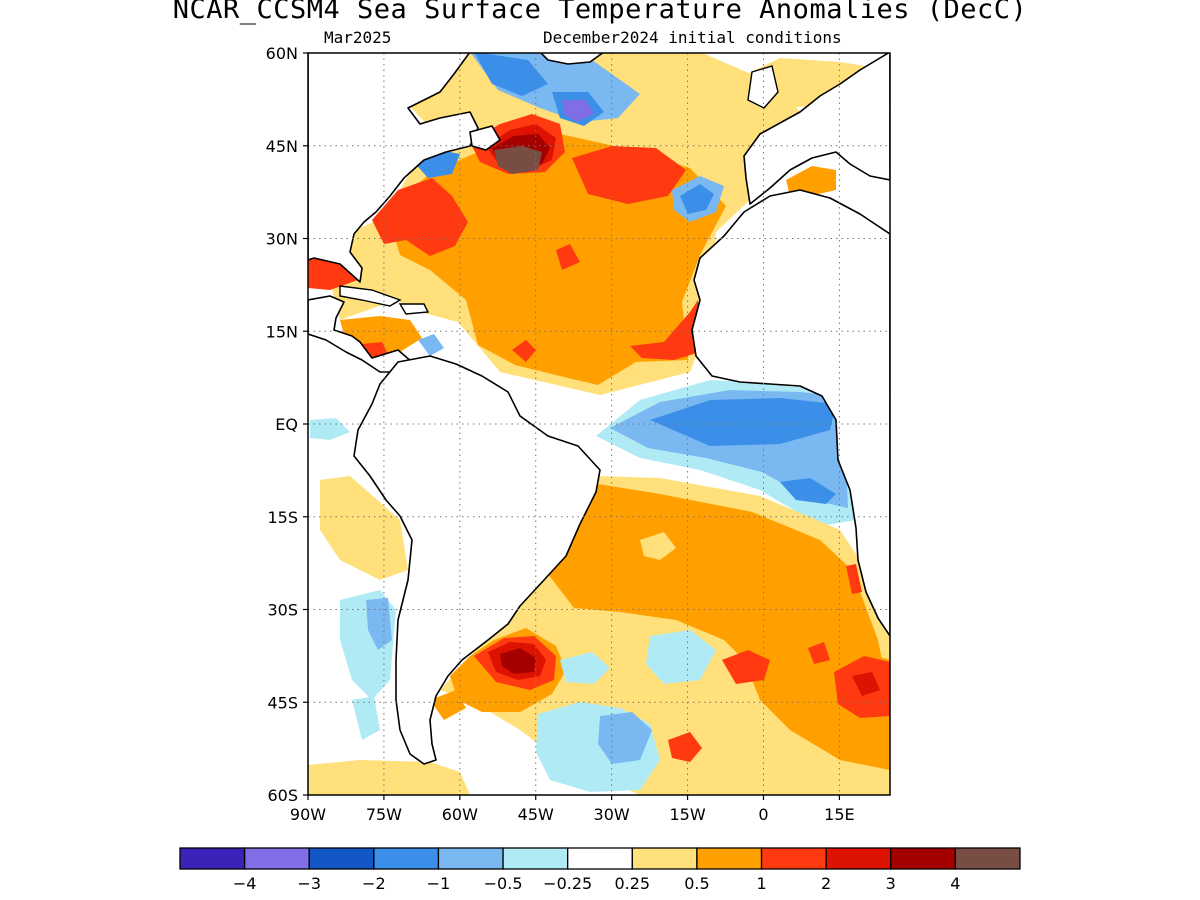 The width and height of the screenshot is (1200, 900). Describe the element at coordinates (819, 653) in the screenshot. I see `sa-hot-small` at that location.